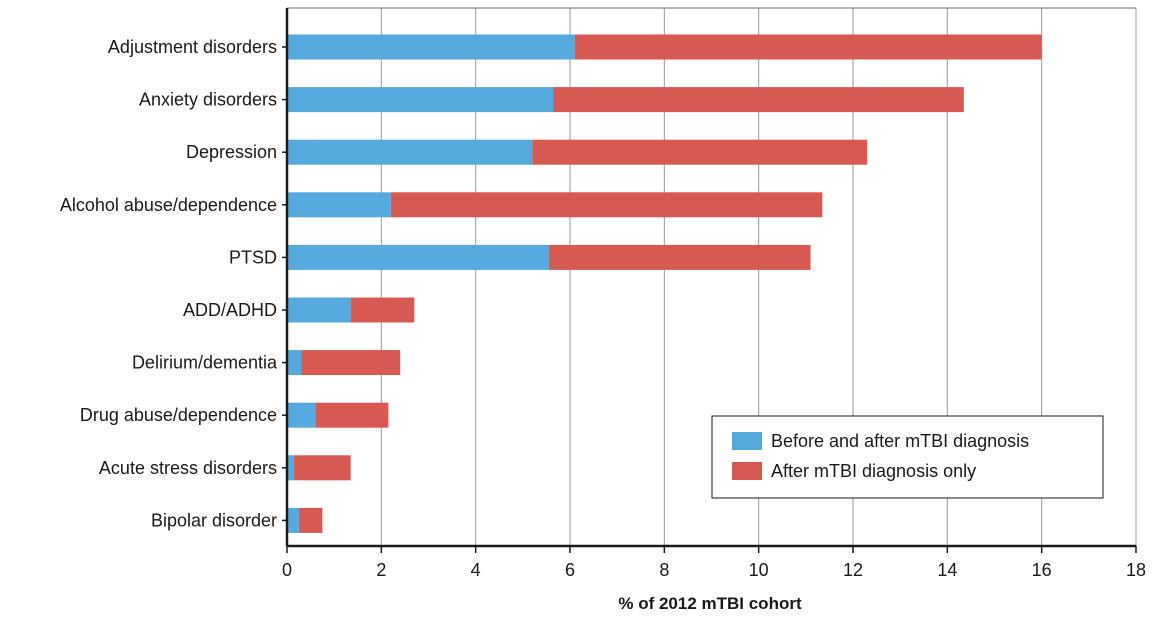 The image size is (1154, 621). Describe the element at coordinates (747, 471) in the screenshot. I see `legend-swatch-after-only` at that location.